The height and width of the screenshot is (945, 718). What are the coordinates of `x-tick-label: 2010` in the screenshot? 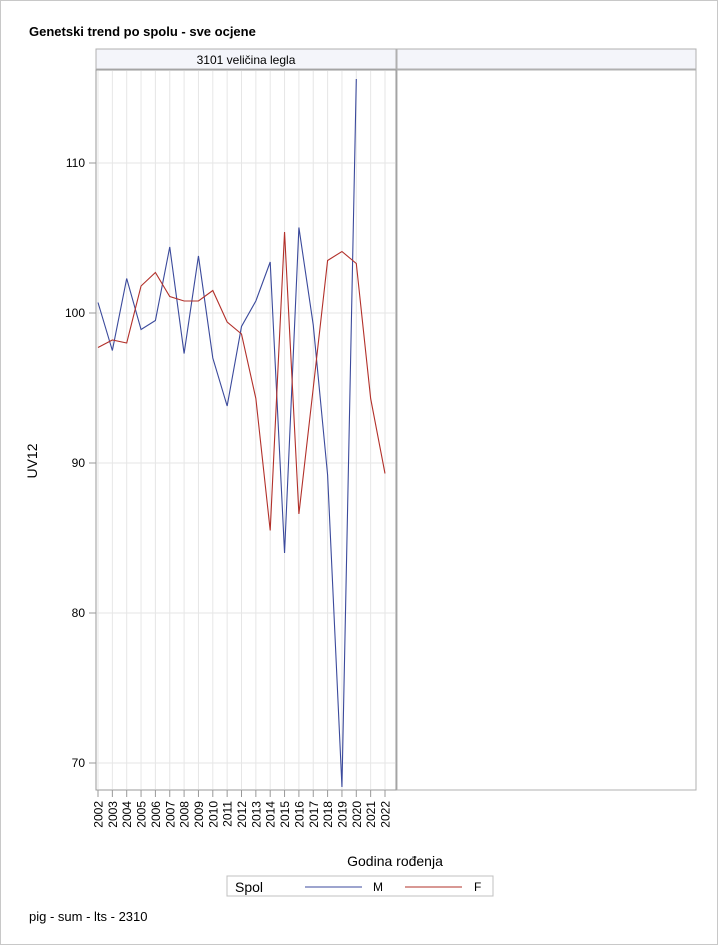 It's located at (213, 814).